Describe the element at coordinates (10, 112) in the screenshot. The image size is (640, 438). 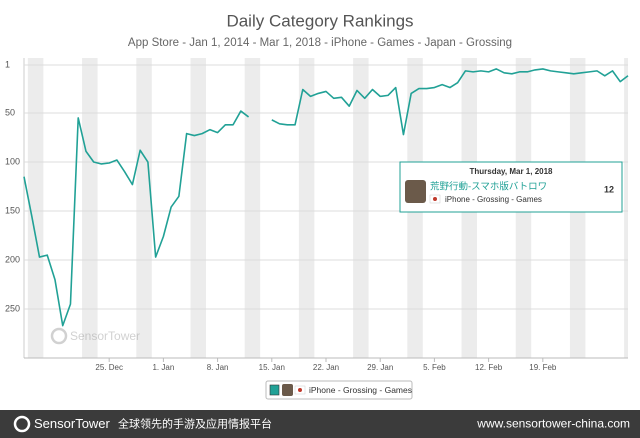
I see `y-tick-label: 50` at that location.